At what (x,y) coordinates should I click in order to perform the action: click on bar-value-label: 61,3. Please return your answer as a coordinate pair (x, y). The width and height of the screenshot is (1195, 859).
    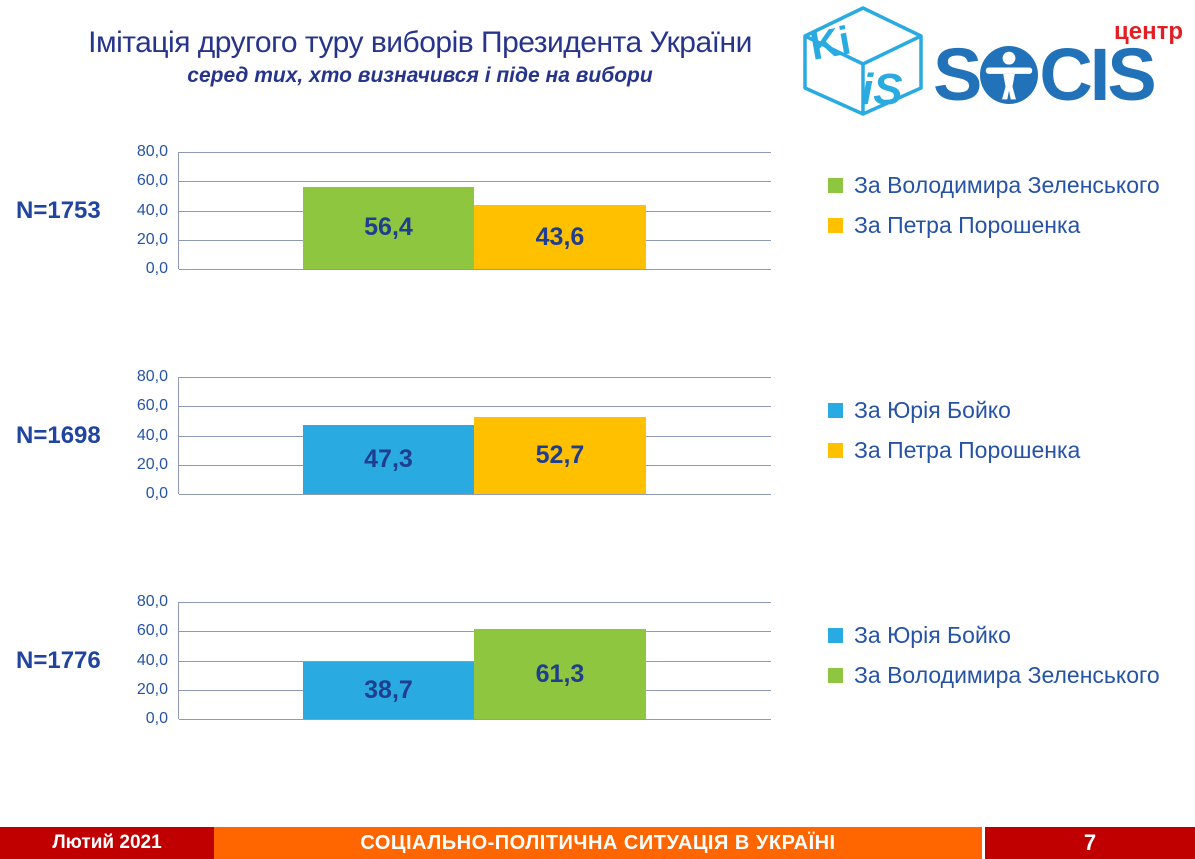
    Looking at the image, I should click on (560, 673).